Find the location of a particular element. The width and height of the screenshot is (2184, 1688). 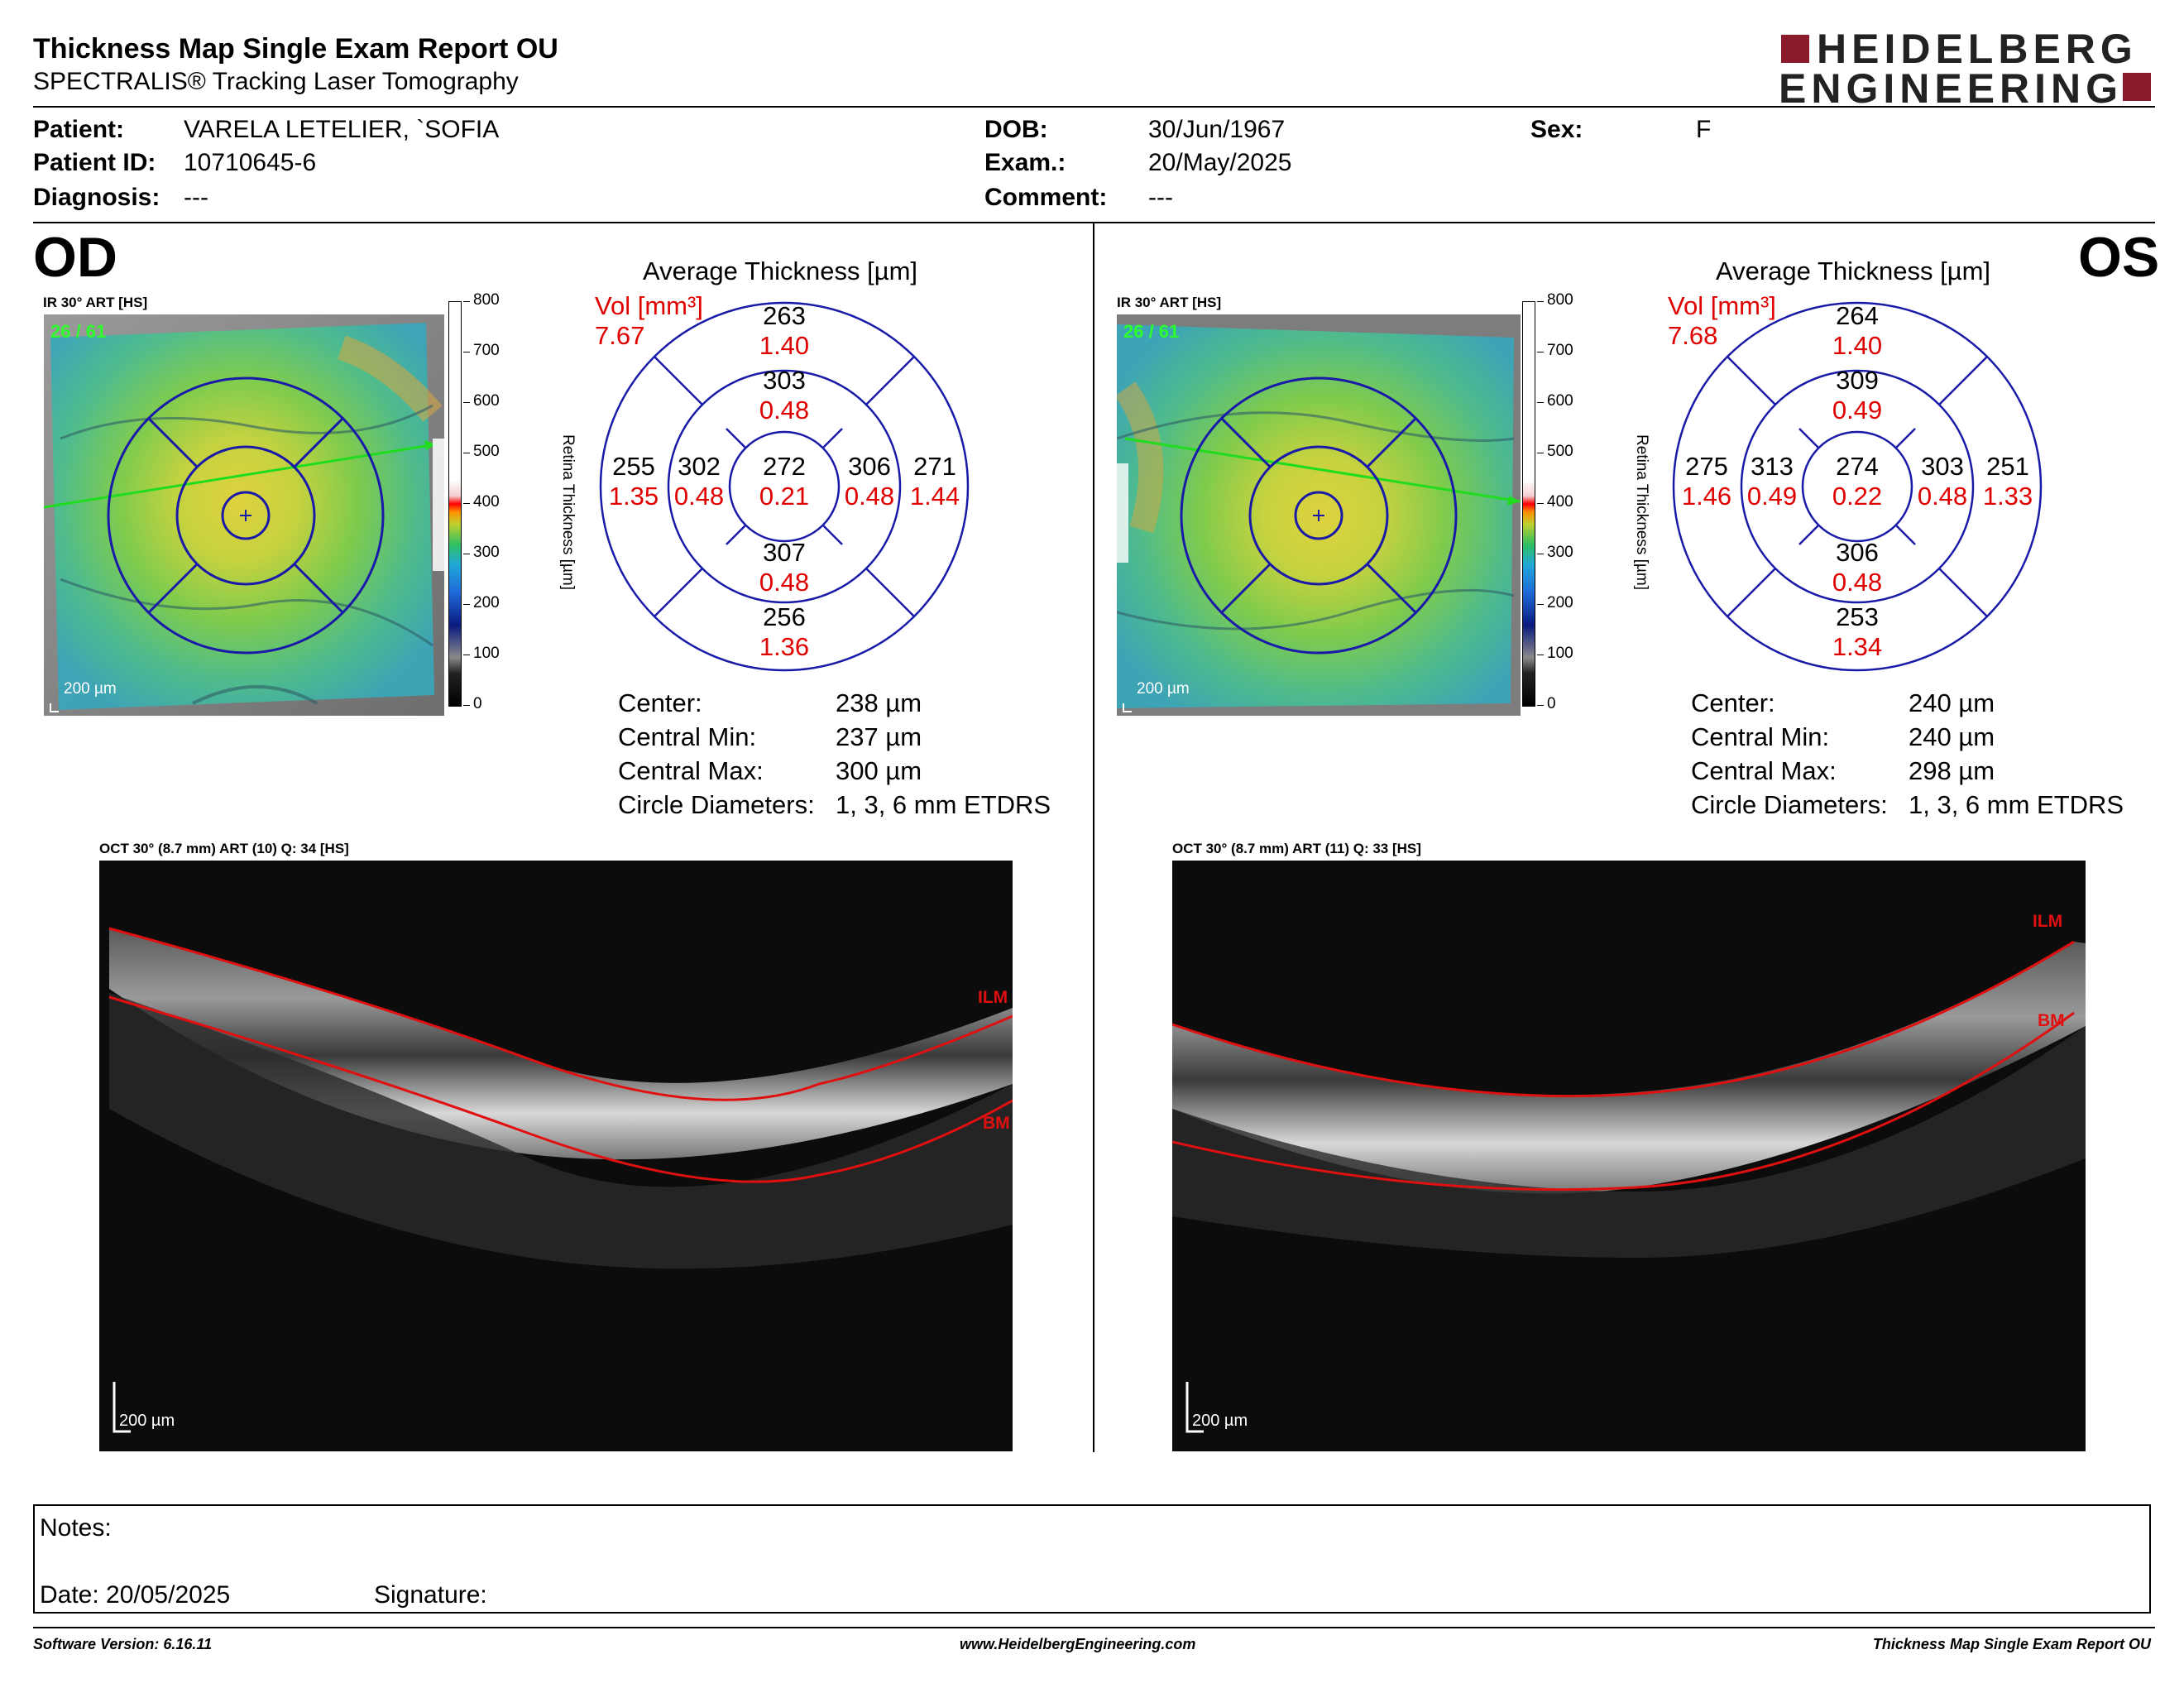

od-thickness-map: 26 / 61 200 µm is located at coordinates (244, 515).